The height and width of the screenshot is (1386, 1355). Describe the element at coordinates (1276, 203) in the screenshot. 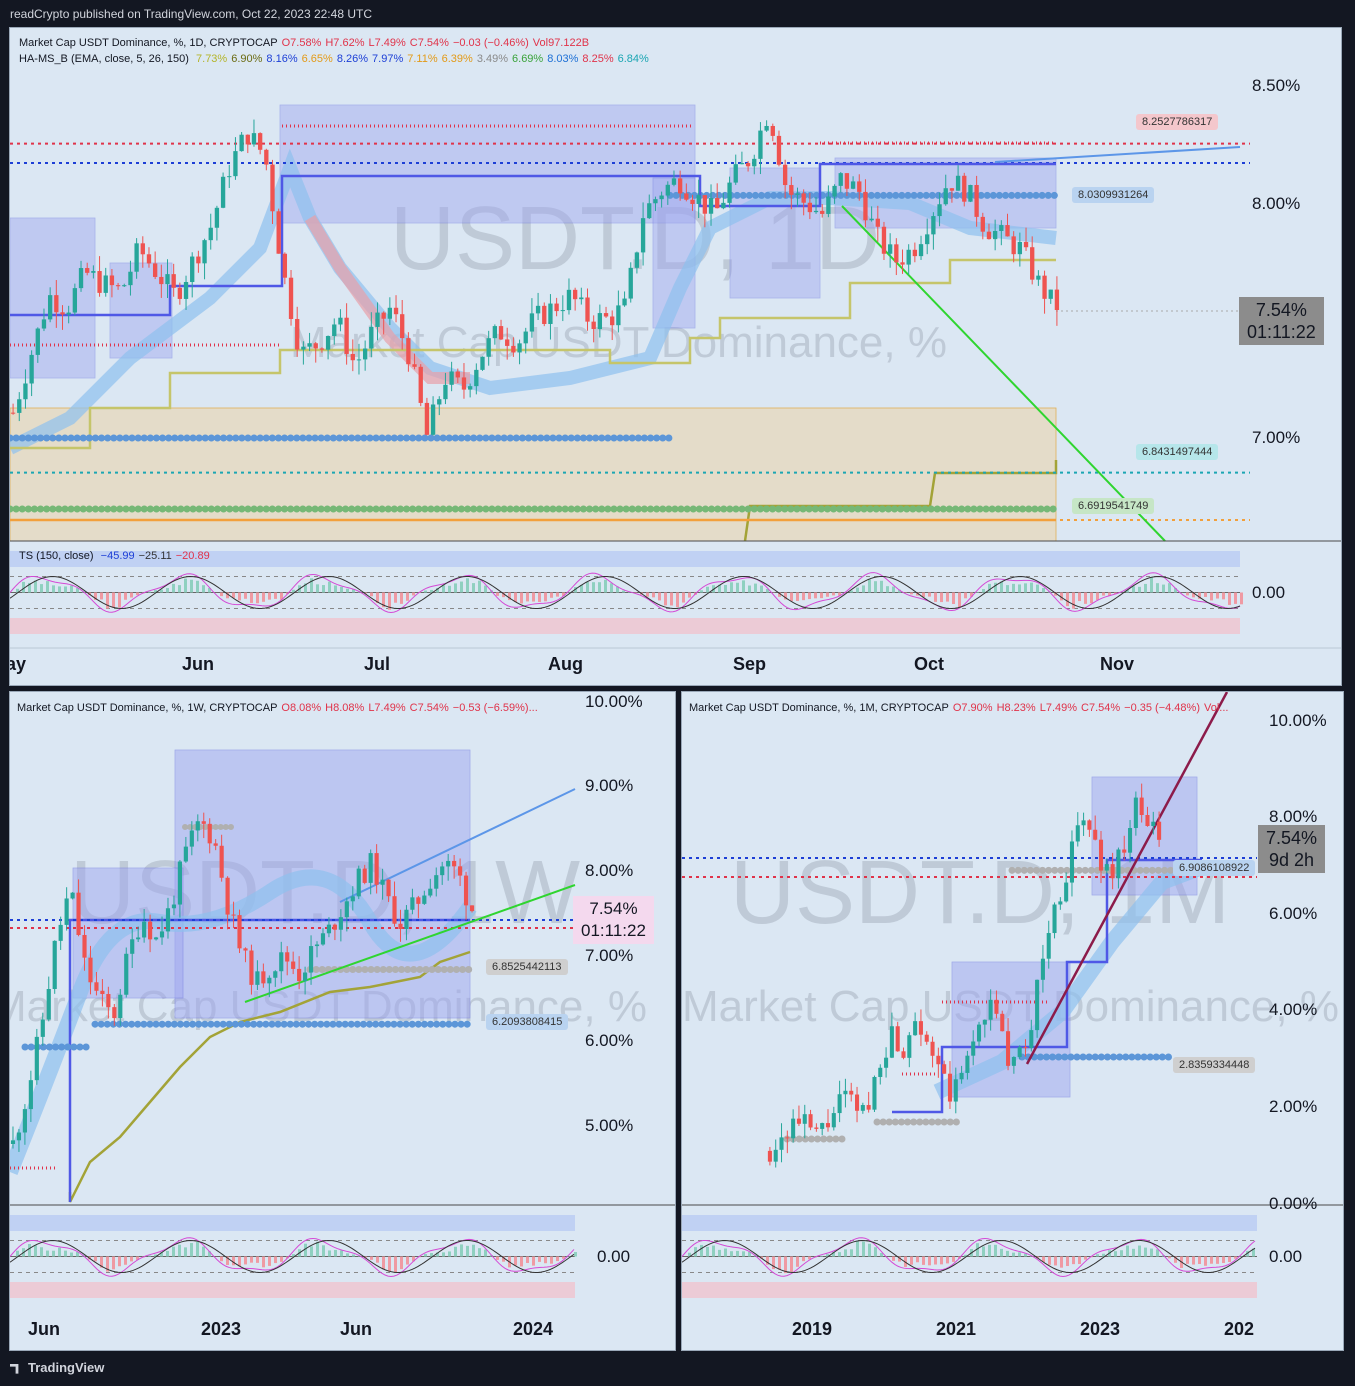

I see `y-tick-label: 8.00%` at that location.